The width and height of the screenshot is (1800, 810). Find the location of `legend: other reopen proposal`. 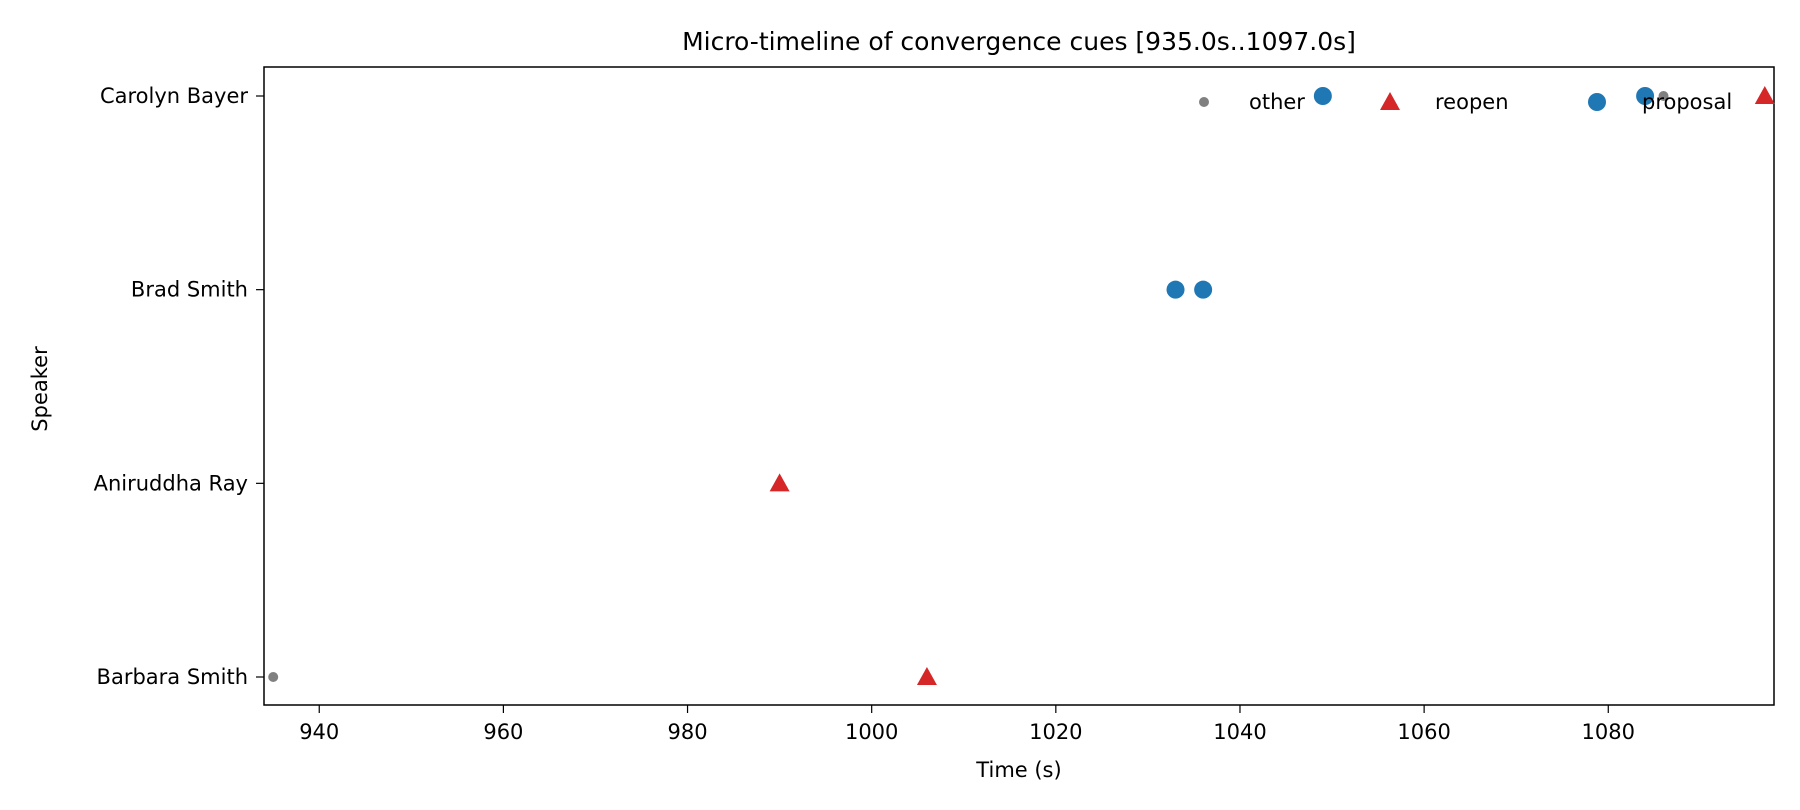

legend: other reopen proposal is located at coordinates (1465, 102).